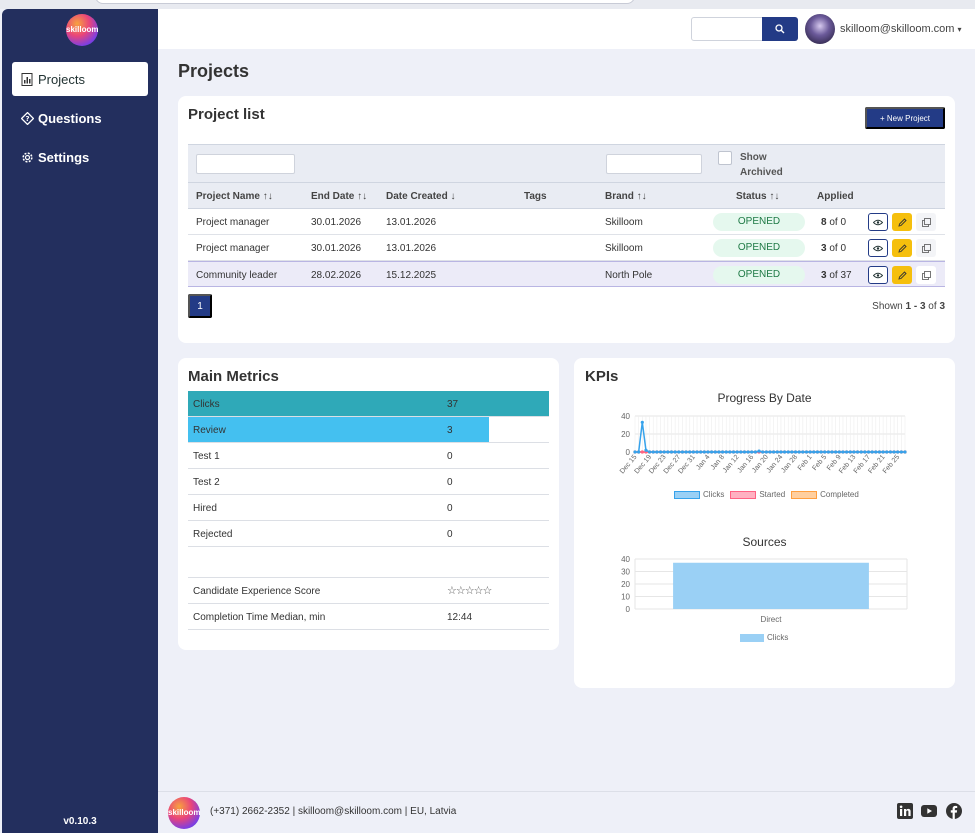 Image resolution: width=975 pixels, height=833 pixels. Describe the element at coordinates (629, 275) in the screenshot. I see `cell-brand: North Pole` at that location.